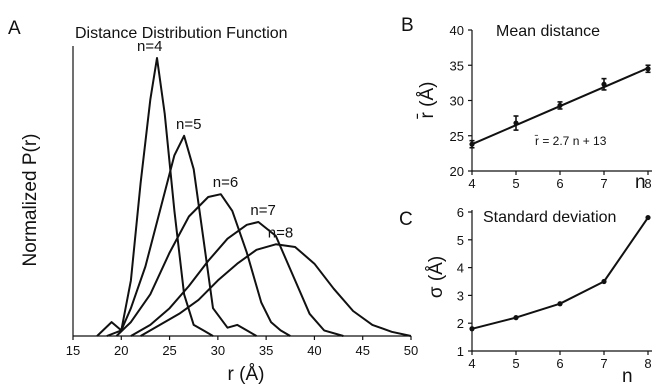 The height and width of the screenshot is (385, 654). I want to click on panel-a-x-tick-label: 50, so click(411, 350).